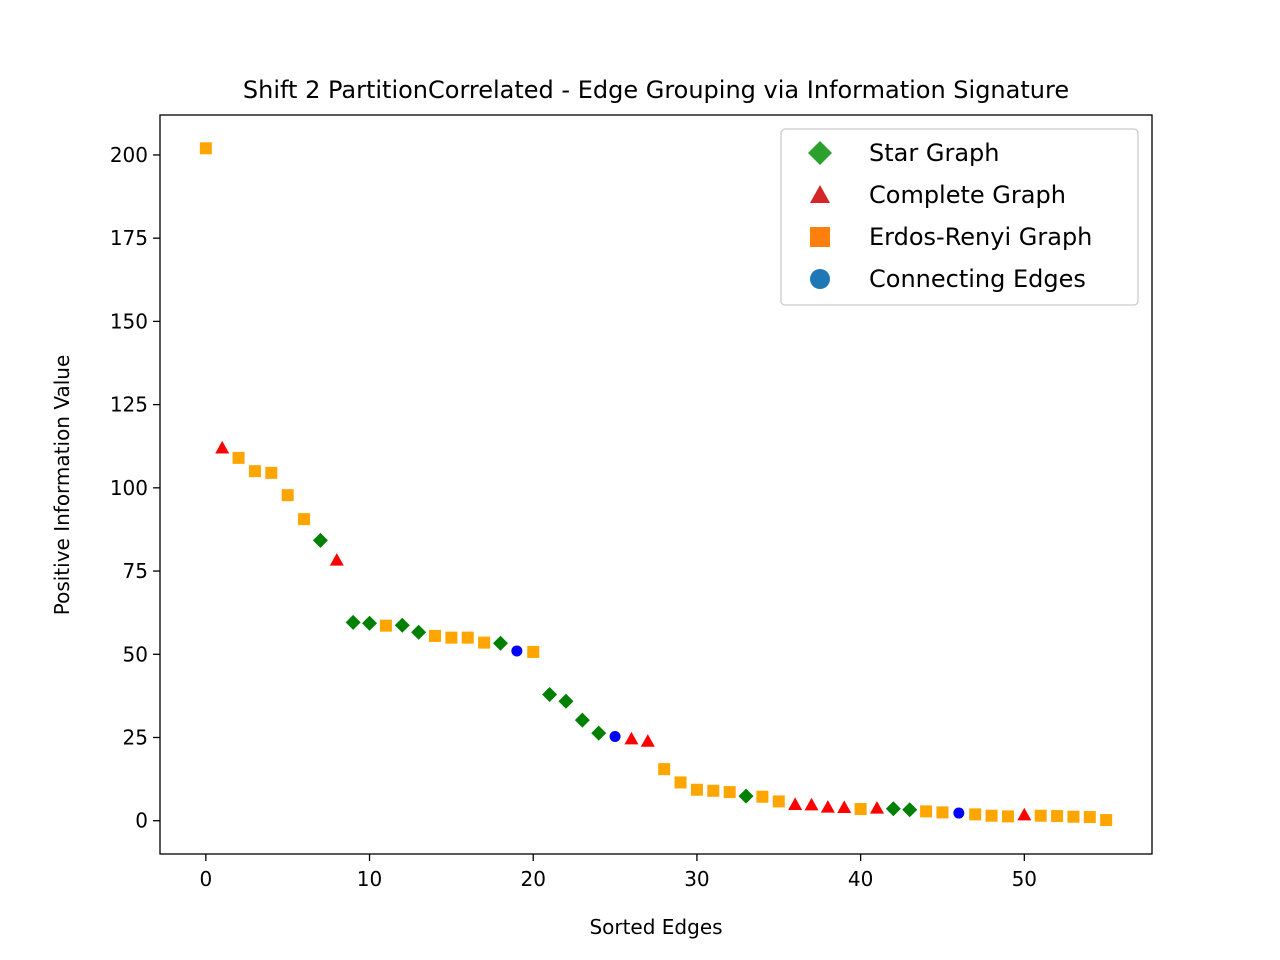 The image size is (1280, 960). I want to click on legend-label: Erdos-Renyi Graph, so click(980, 237).